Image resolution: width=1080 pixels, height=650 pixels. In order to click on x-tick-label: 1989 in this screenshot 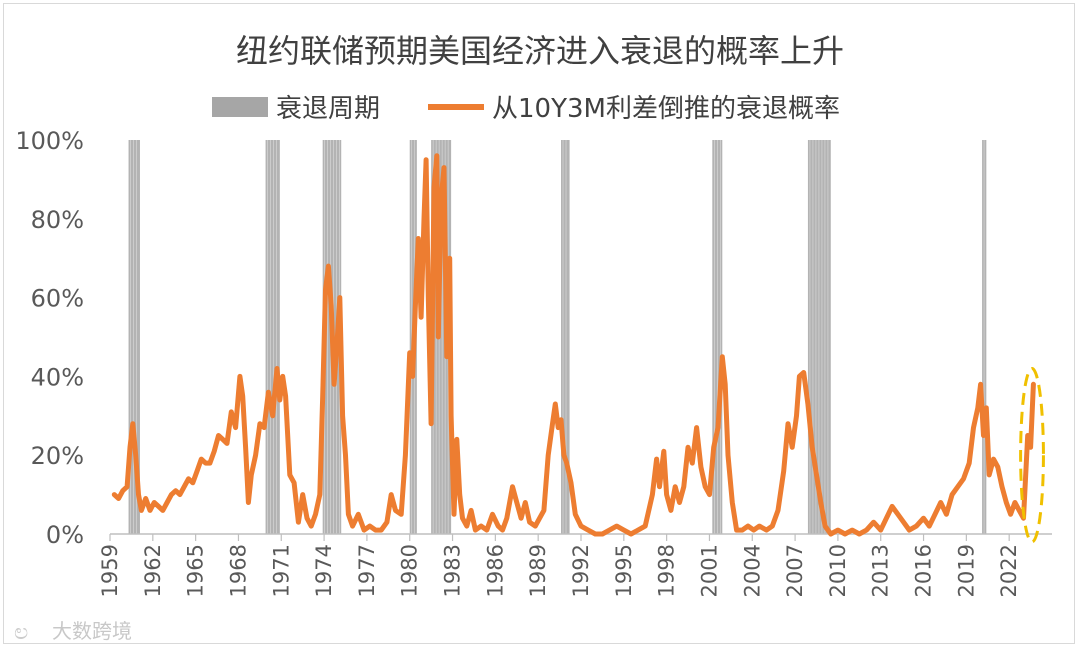, I will do `click(538, 570)`.